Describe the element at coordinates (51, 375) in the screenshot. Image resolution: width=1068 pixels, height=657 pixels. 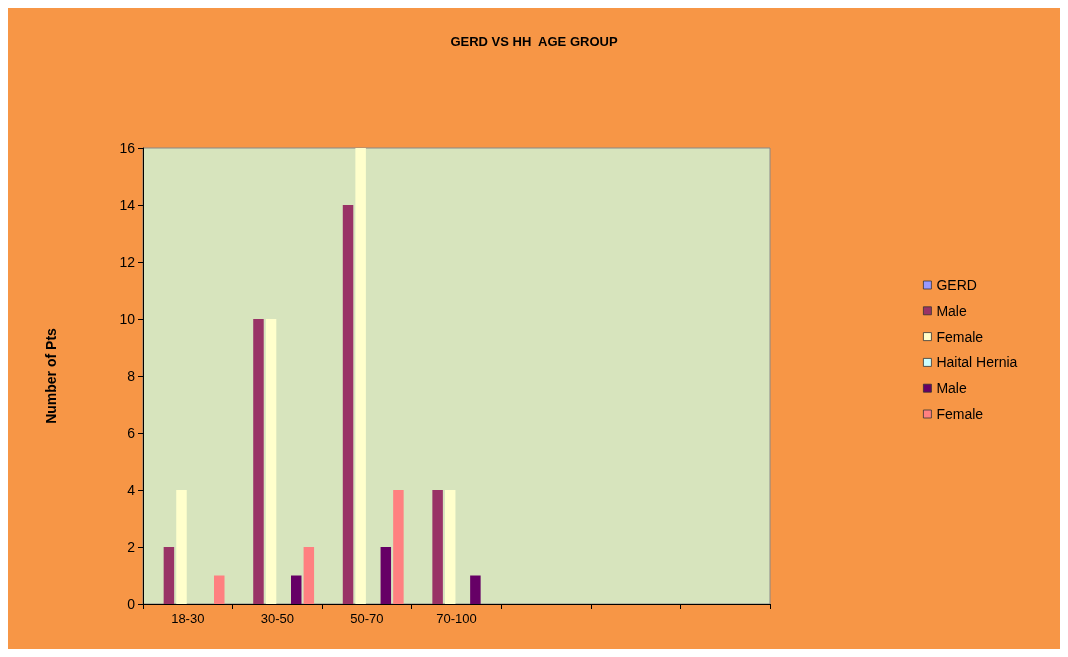
I see `y-axis-title: Number of Pts` at that location.